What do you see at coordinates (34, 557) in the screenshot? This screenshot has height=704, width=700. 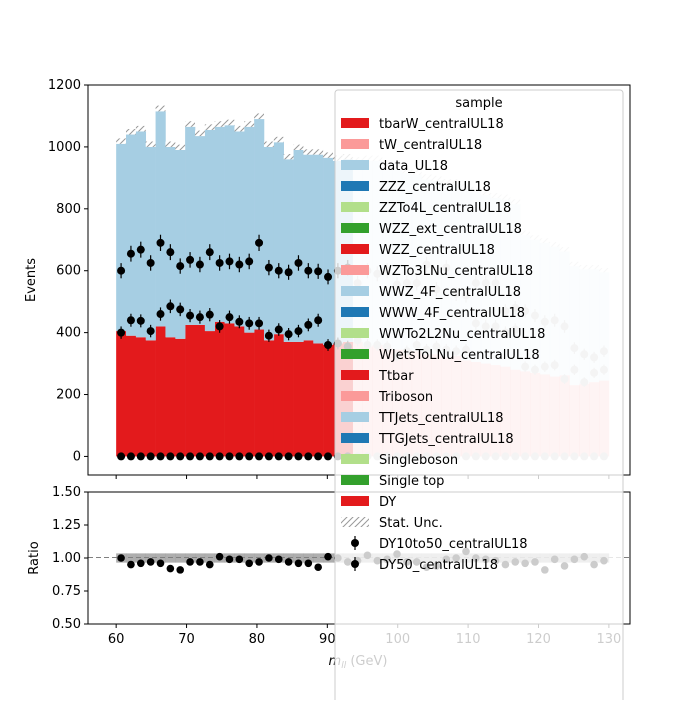 I see `ratio-y-axis-label: Ratio` at bounding box center [34, 557].